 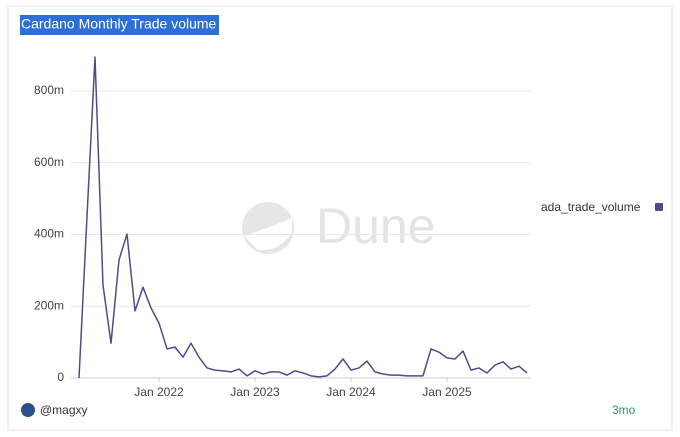 What do you see at coordinates (28, 410) in the screenshot?
I see `author-avatar` at bounding box center [28, 410].